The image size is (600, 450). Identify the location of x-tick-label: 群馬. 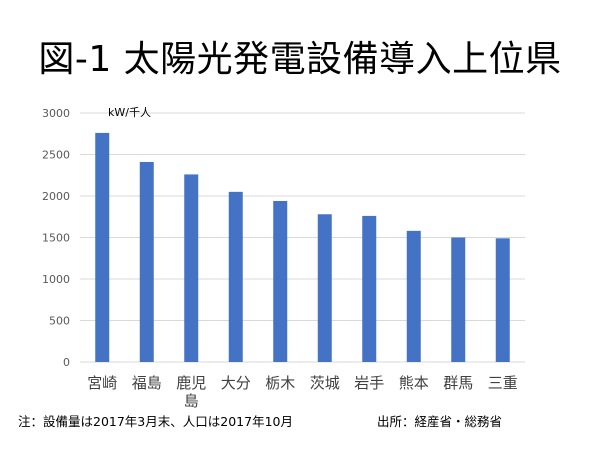
(458, 383).